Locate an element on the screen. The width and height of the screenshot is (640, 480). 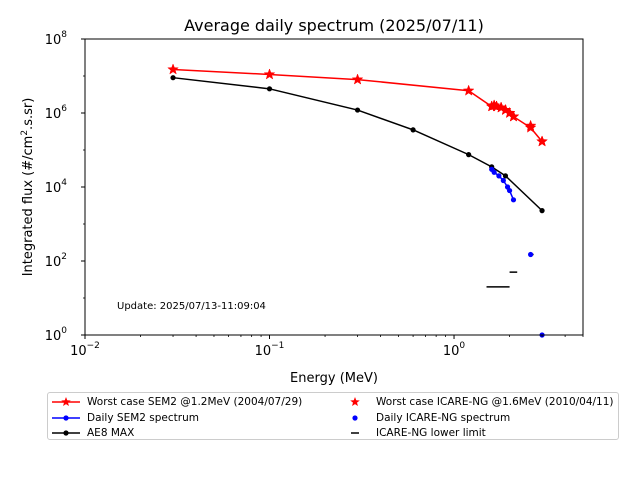
y-axis-label-sup: 2 is located at coordinates (25, 133).